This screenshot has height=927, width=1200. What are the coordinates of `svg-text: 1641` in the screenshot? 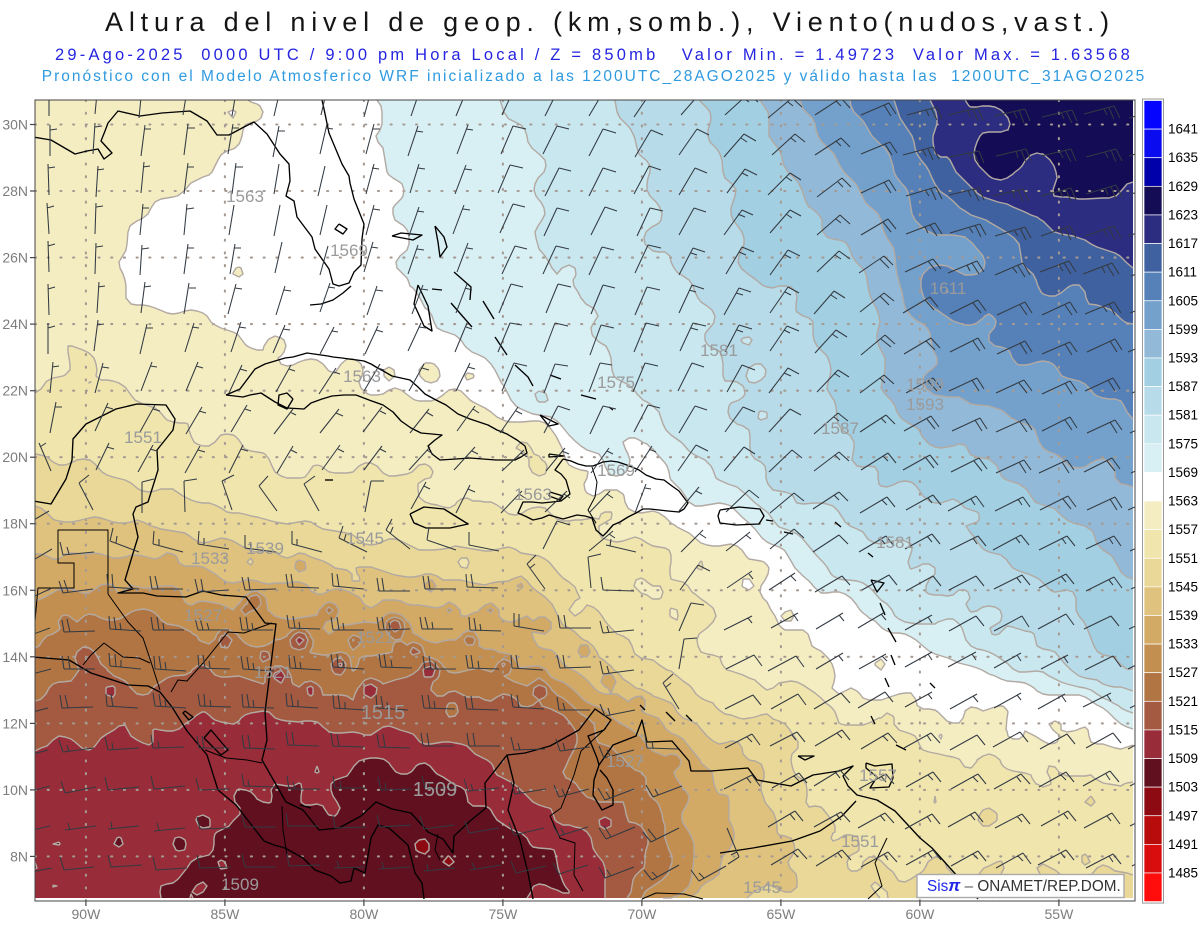 It's located at (1183, 129).